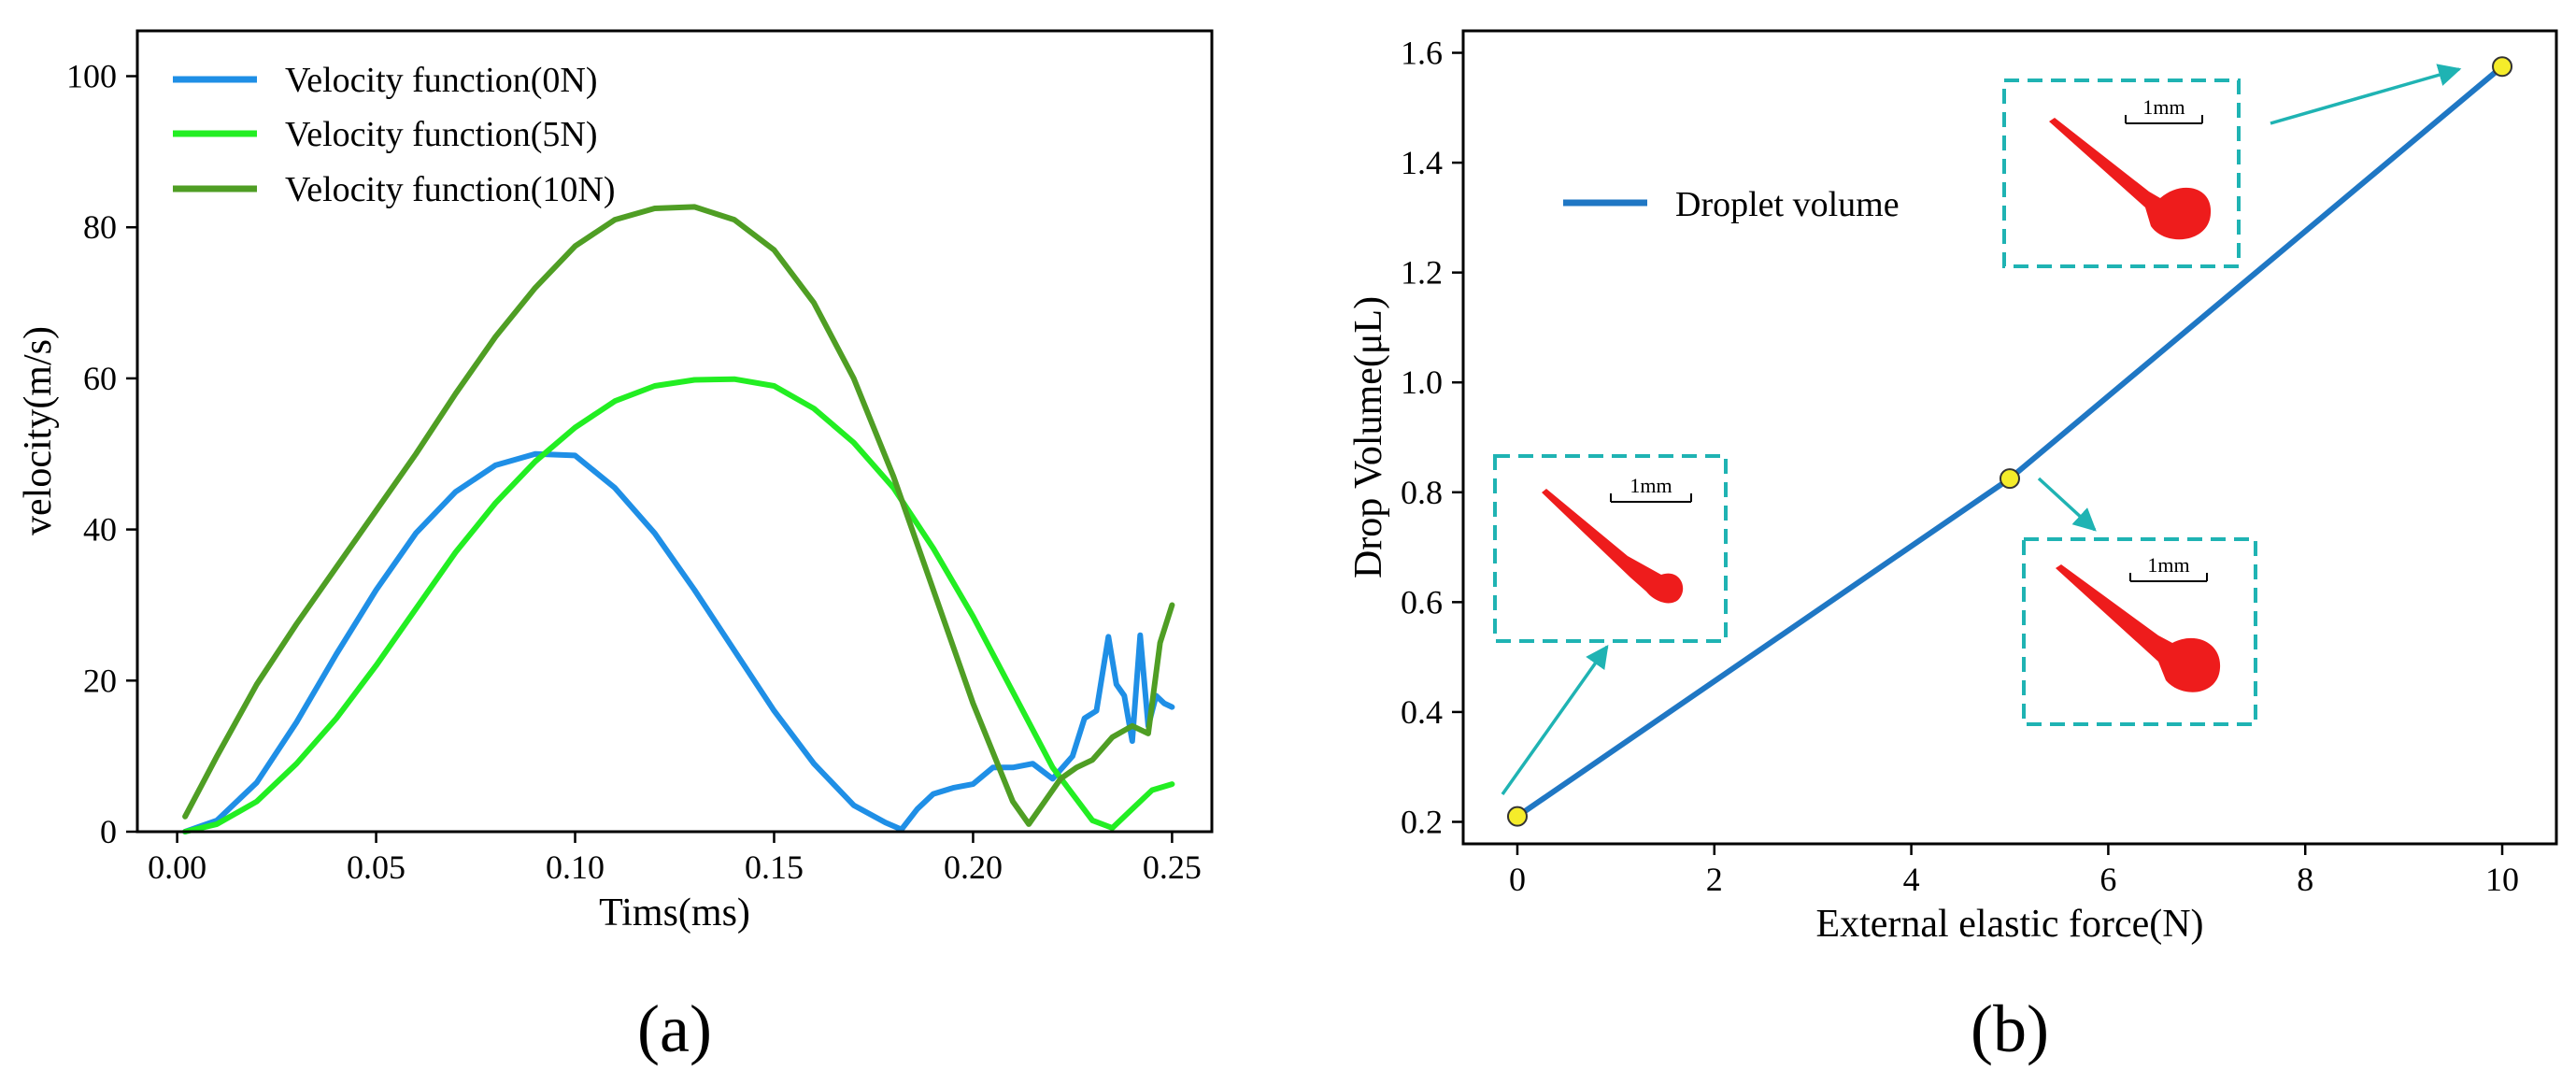 The image size is (2576, 1084). I want to click on x-axis-ticks: 0 2 4 6 8 10, so click(2014, 871).